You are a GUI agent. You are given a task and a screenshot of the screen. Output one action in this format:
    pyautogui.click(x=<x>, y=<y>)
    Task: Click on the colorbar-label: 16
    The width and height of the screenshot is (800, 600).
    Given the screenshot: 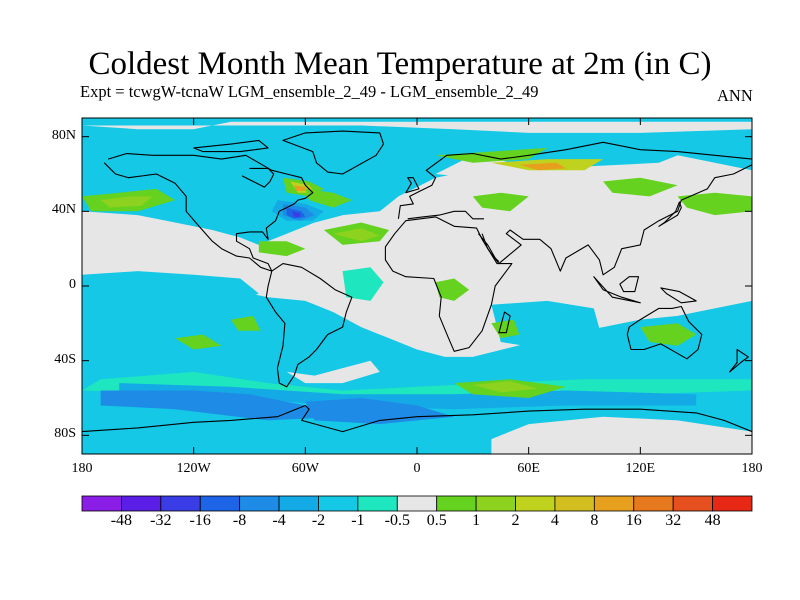 What is the action you would take?
    pyautogui.click(x=633, y=520)
    